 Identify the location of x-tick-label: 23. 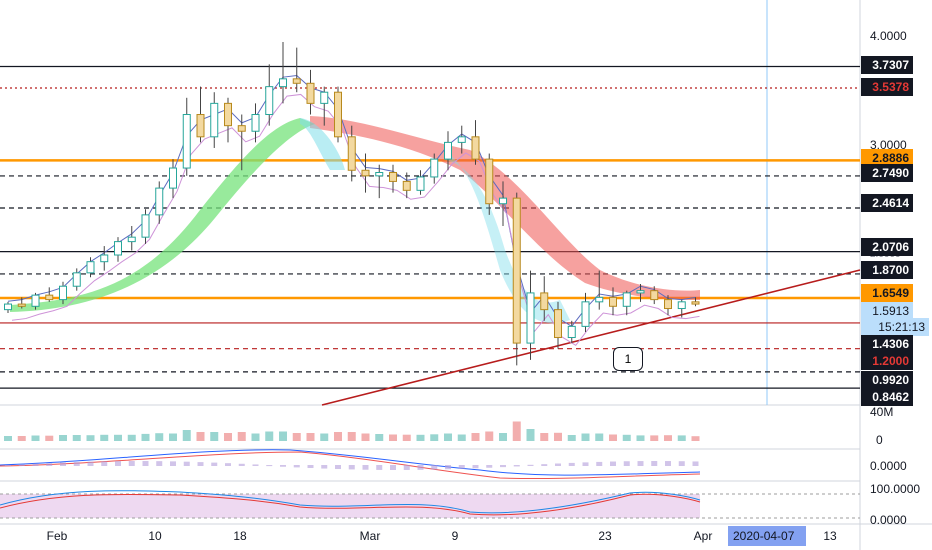
(605, 536).